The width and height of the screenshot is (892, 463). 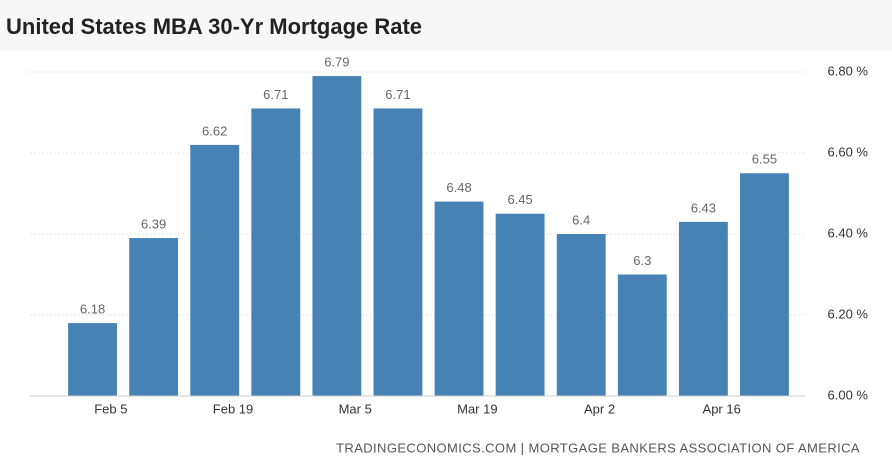 I want to click on value-label: 6.39, so click(x=153, y=223).